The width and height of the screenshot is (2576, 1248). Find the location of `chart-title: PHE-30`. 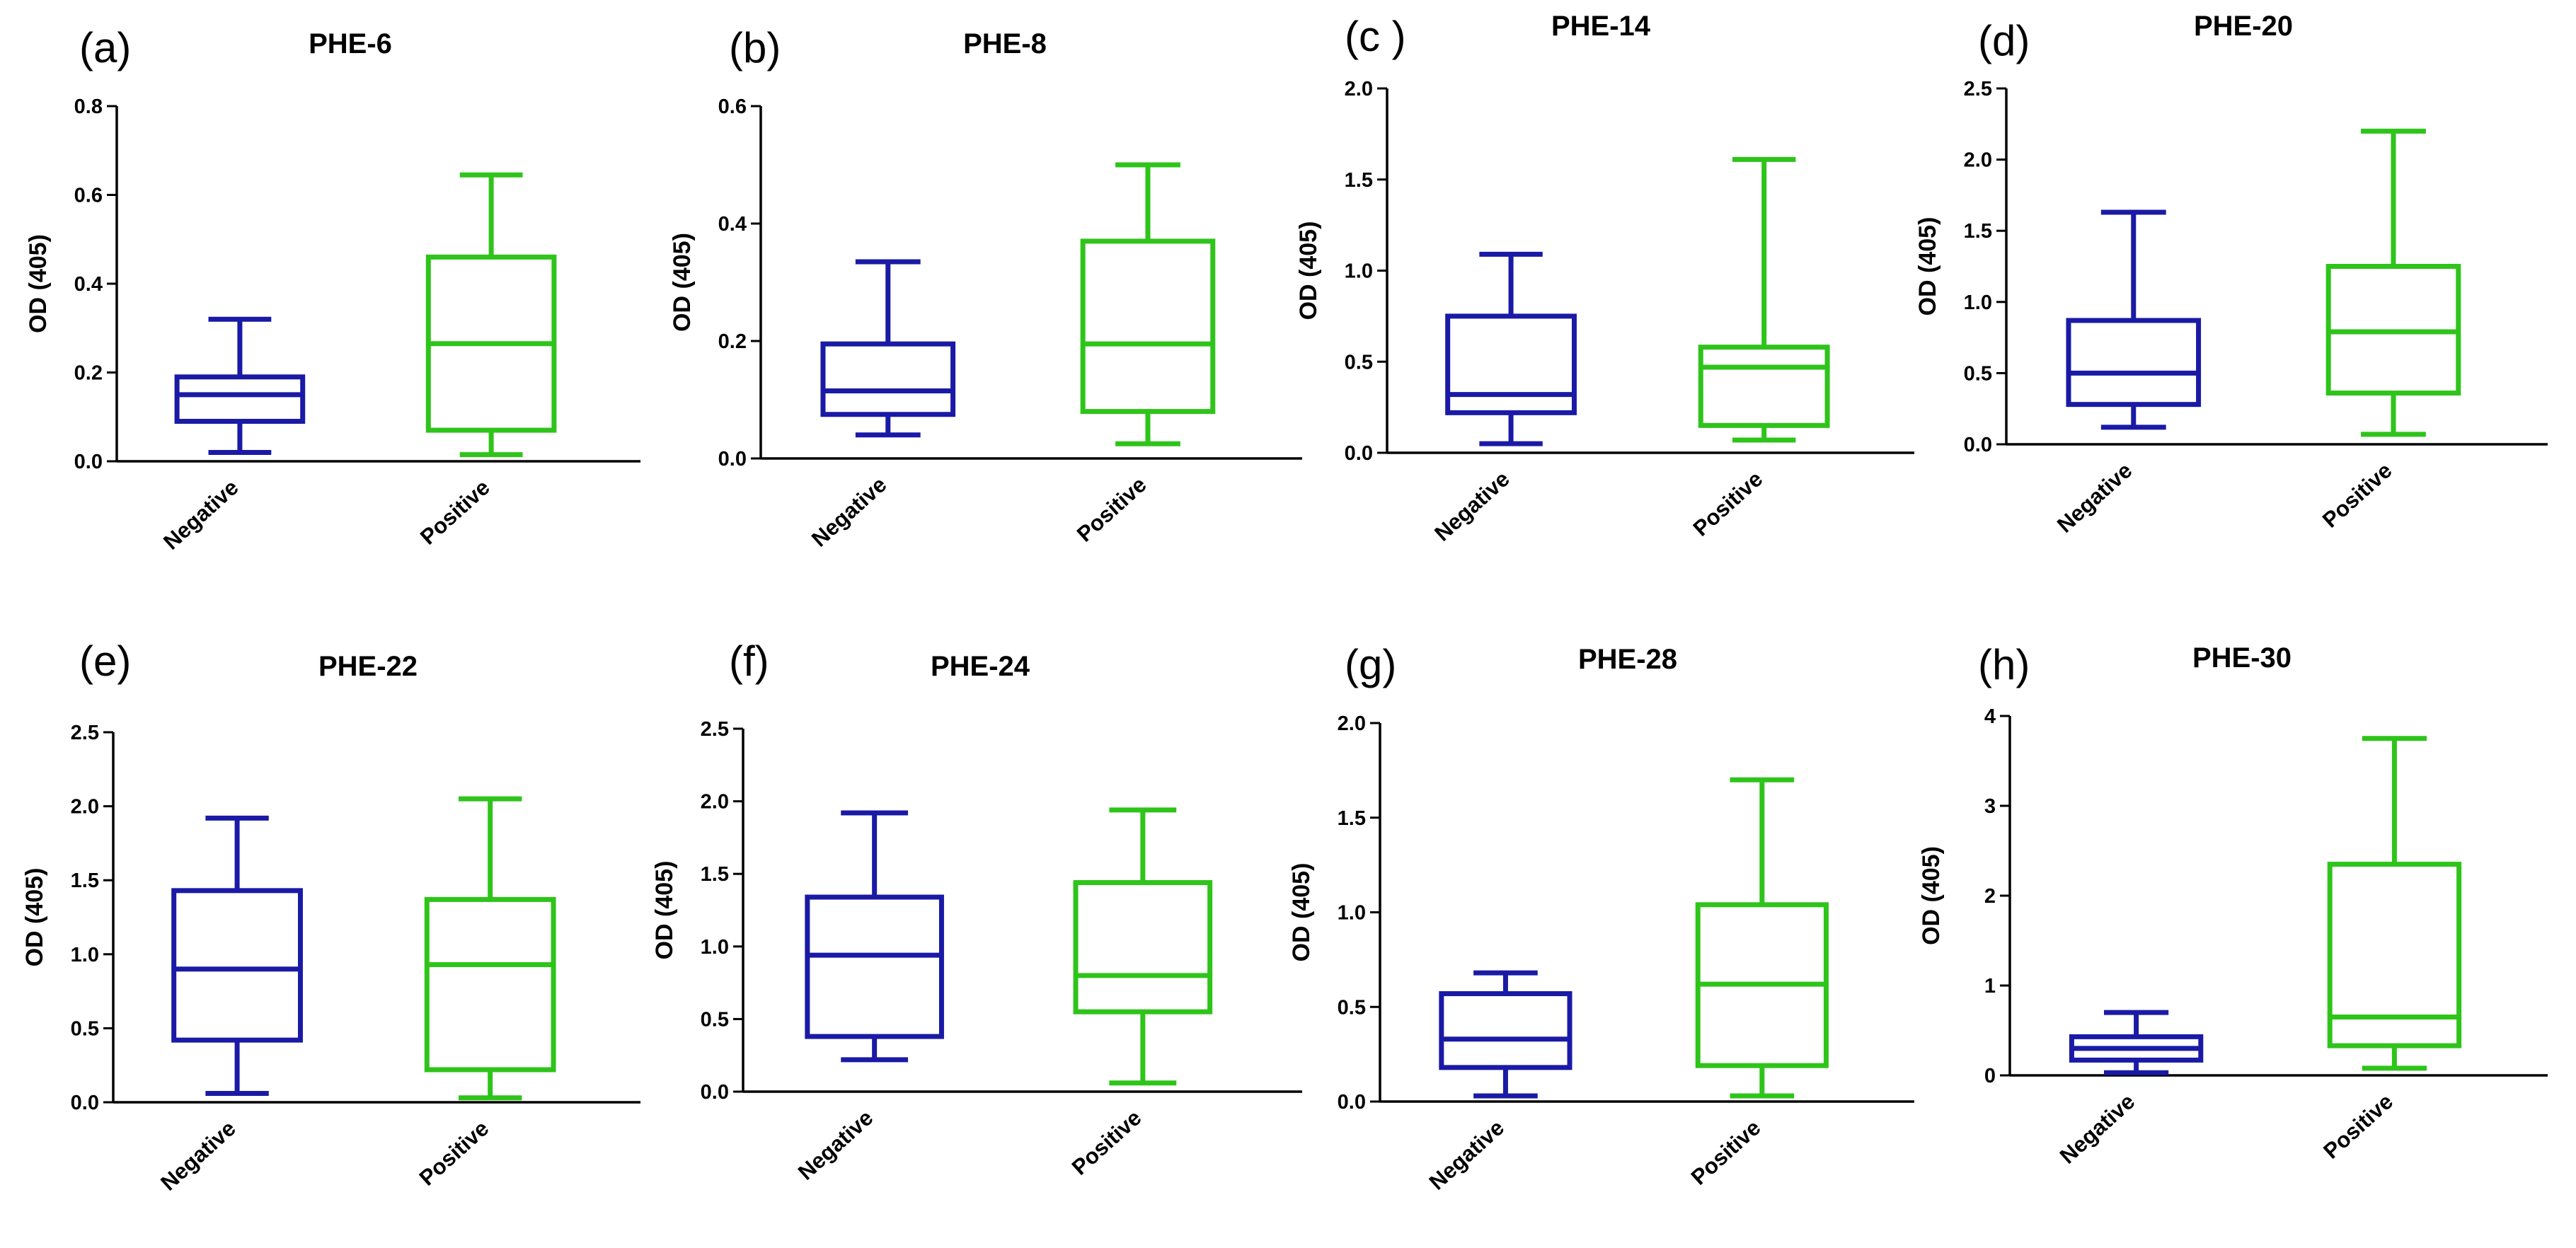

chart-title: PHE-30 is located at coordinates (2242, 658).